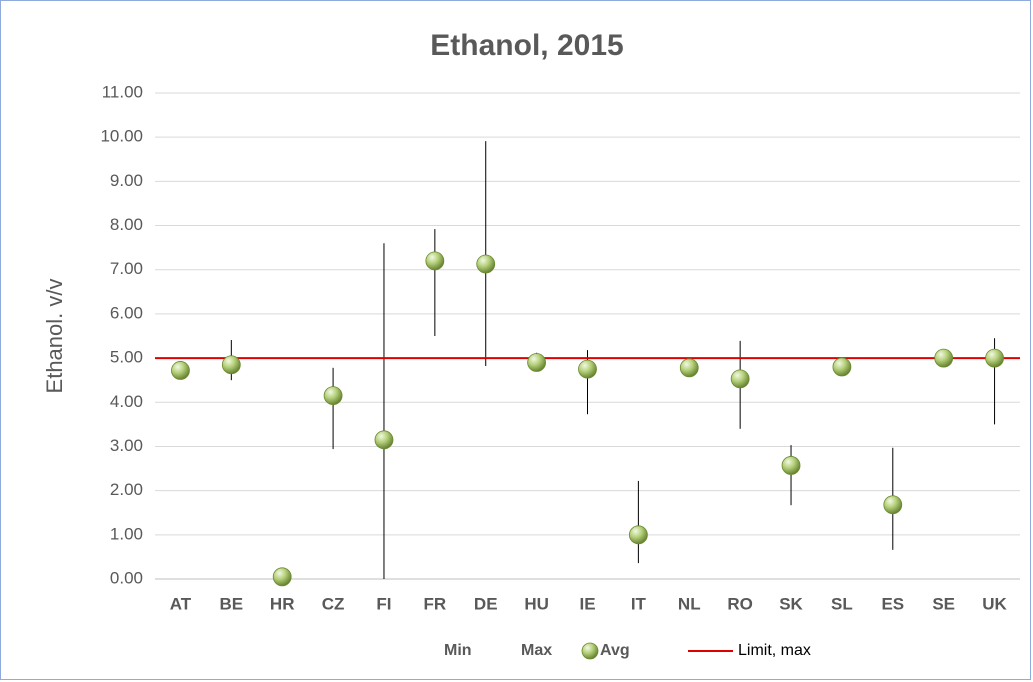 This screenshot has width=1033, height=682. I want to click on y-tick-label: 2.00, so click(126, 489).